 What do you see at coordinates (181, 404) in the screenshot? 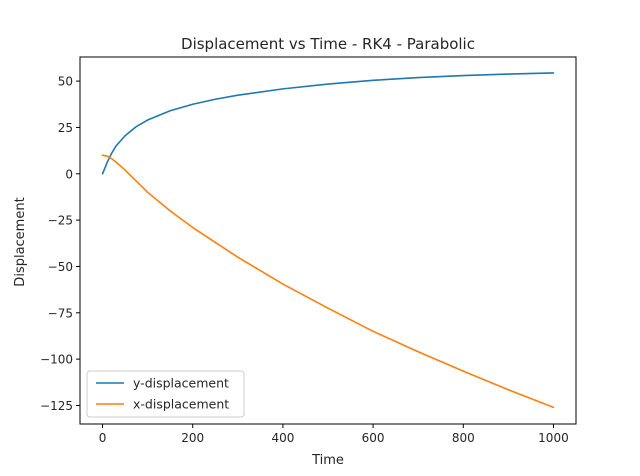
I see `legend-label: x-displacement` at bounding box center [181, 404].